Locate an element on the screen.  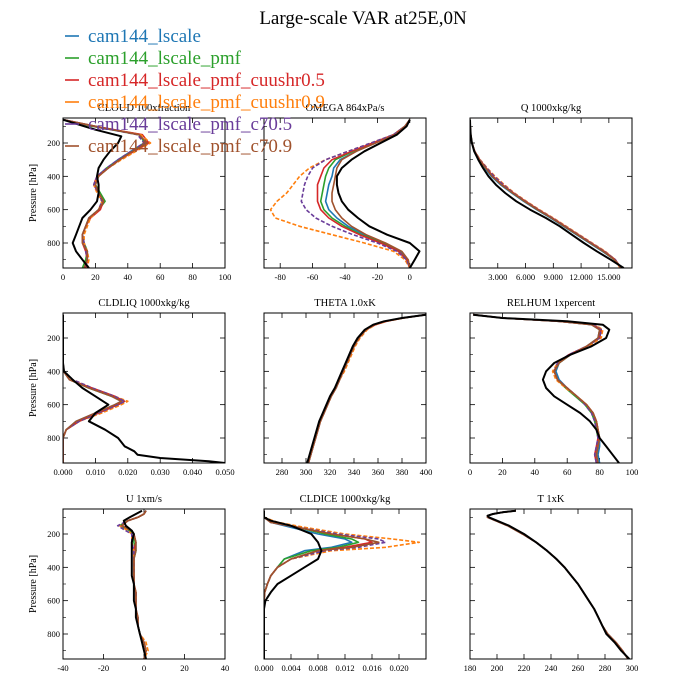
legend-label: cam144_lscale_pmf is located at coordinates (165, 58).